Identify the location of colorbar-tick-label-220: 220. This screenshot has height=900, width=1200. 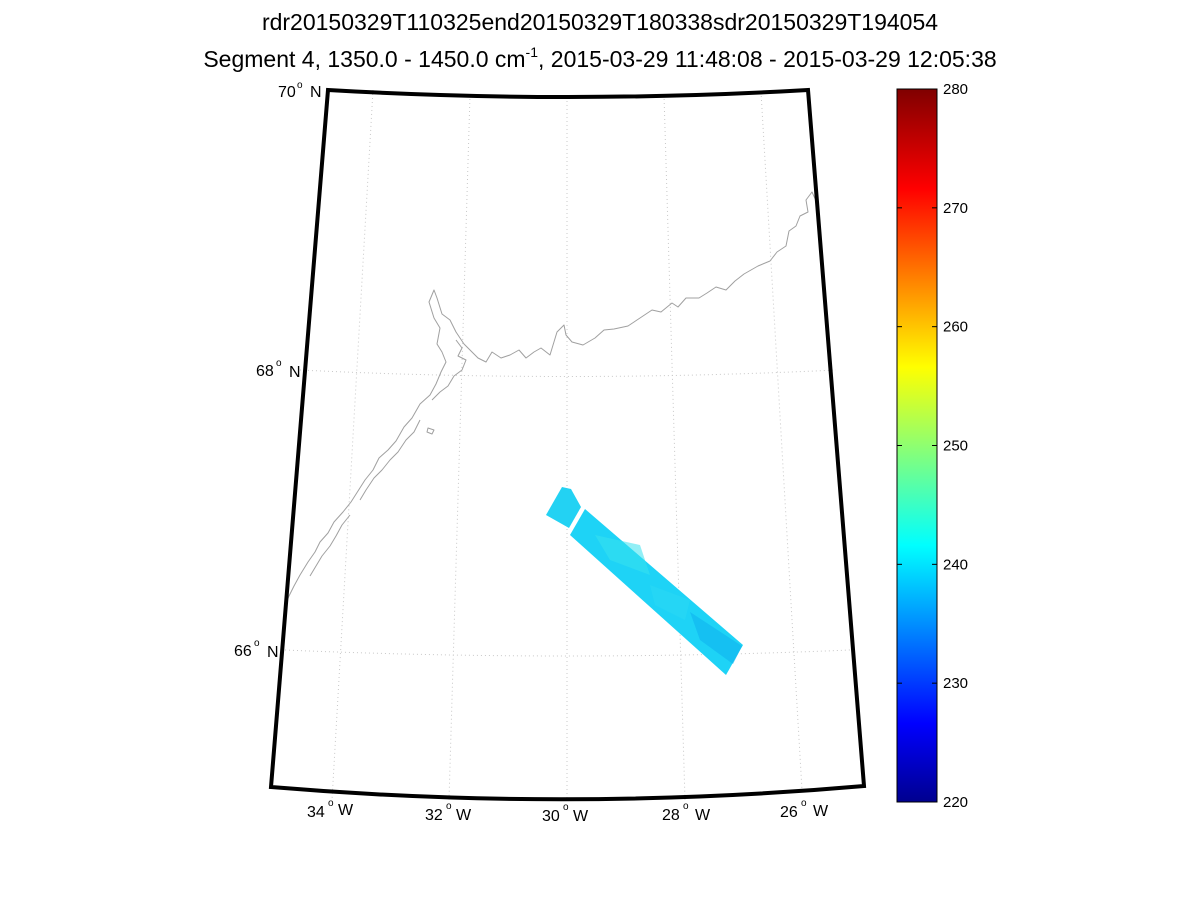
(955, 802).